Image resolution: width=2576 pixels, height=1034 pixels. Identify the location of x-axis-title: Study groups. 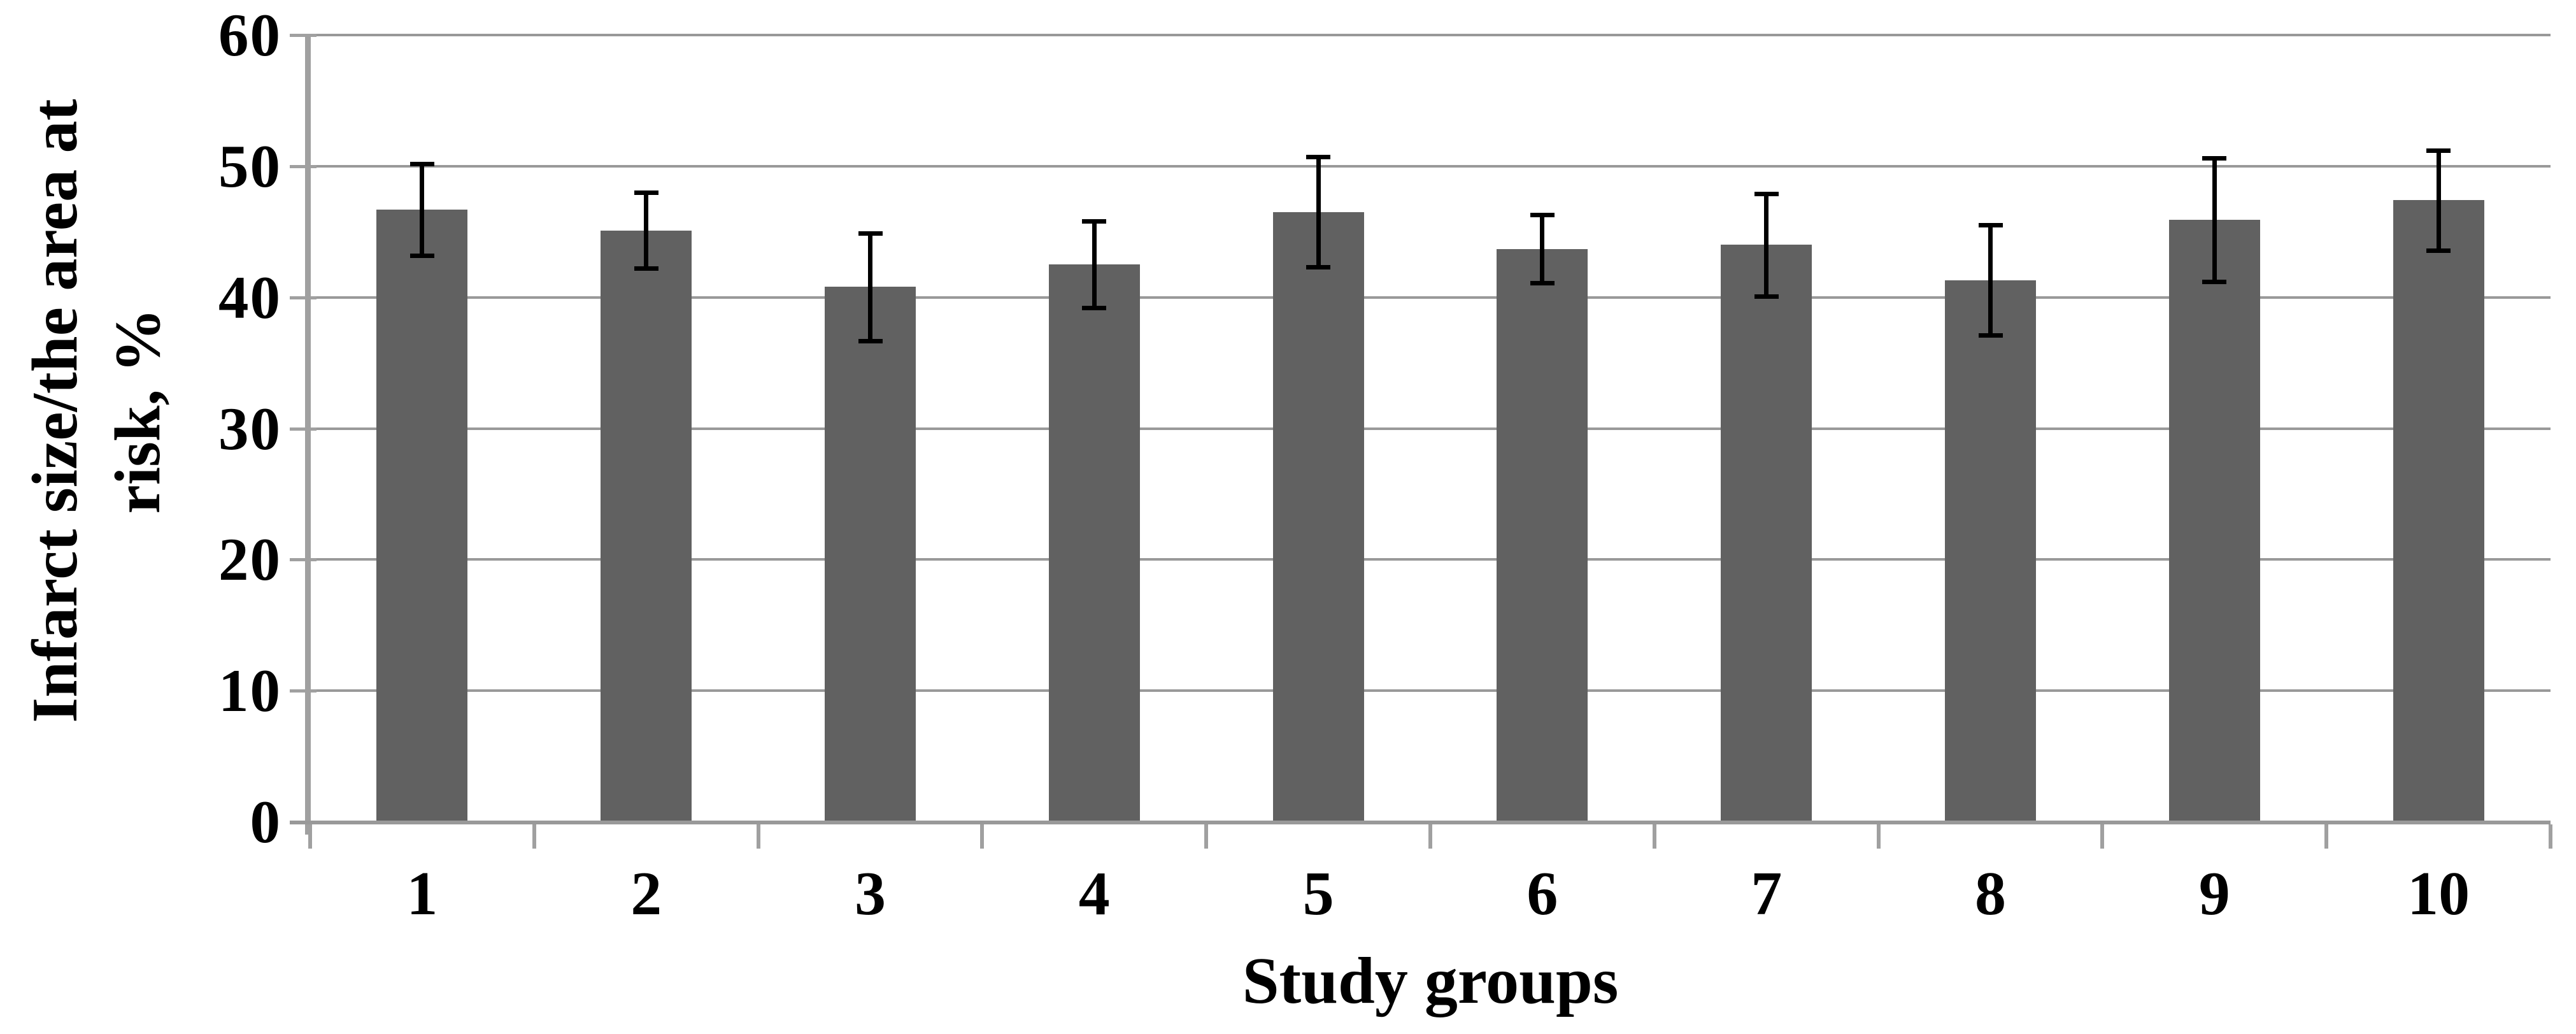
(1431, 980).